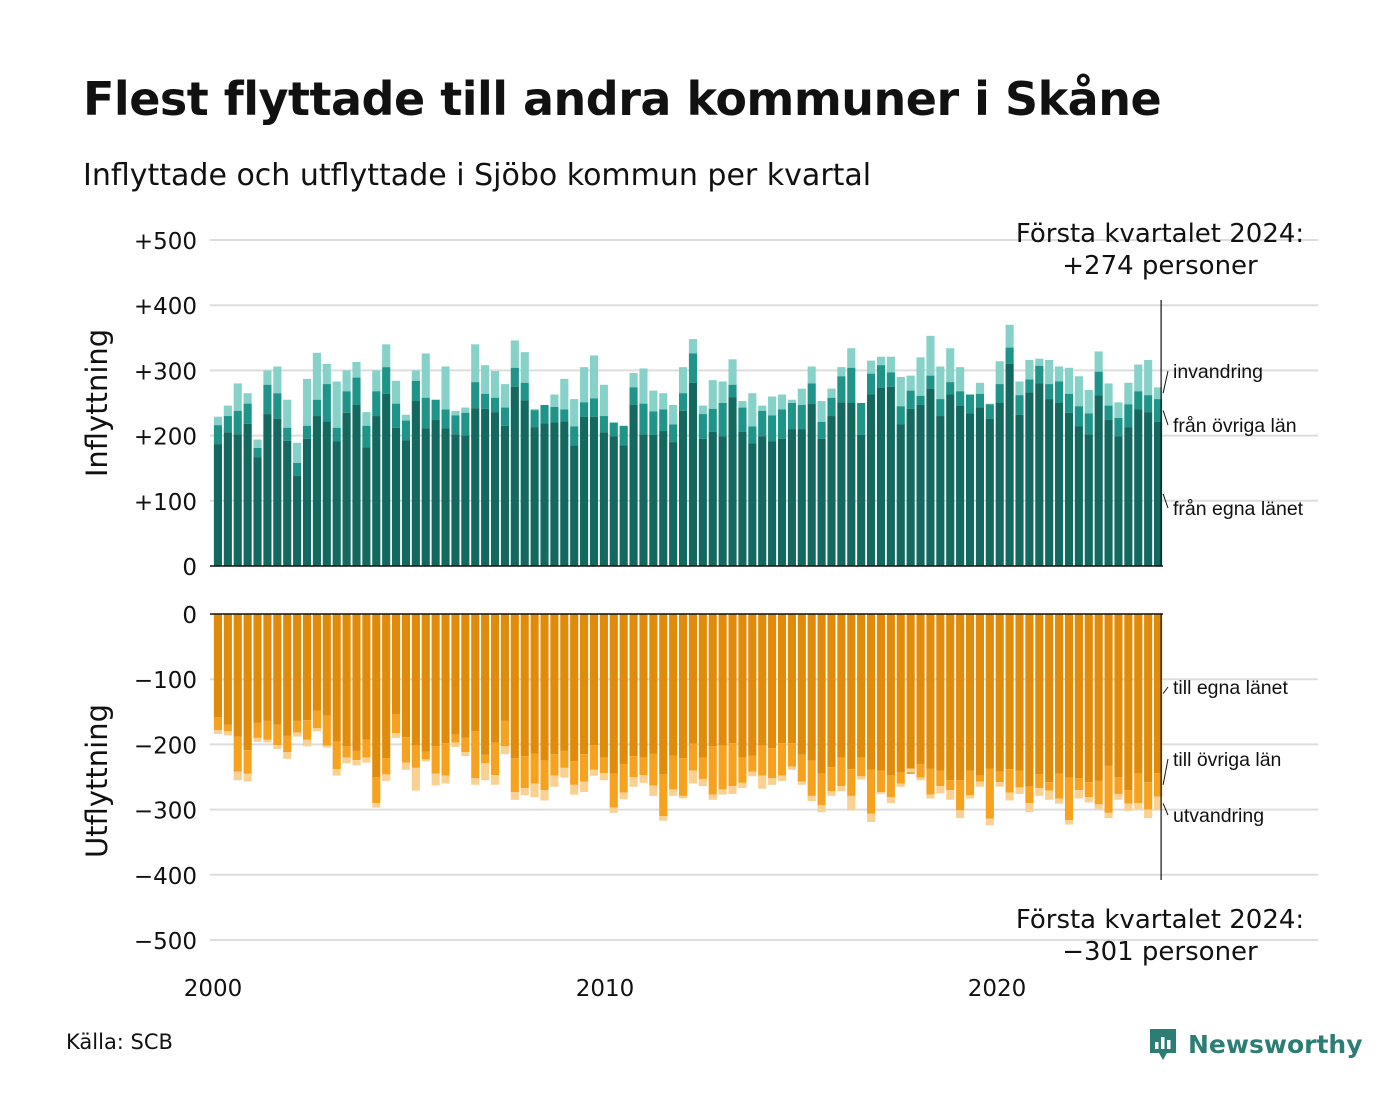 Image resolution: width=1400 pixels, height=1120 pixels. What do you see at coordinates (1238, 509) in the screenshot?
I see `series-label: från egna länet` at bounding box center [1238, 509].